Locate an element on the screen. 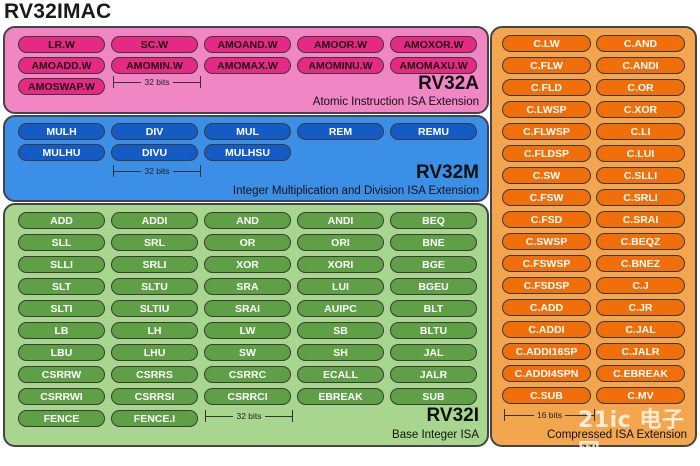 The height and width of the screenshot is (466, 700). watermark-logo: 21ic 电子网 is located at coordinates (631, 436).